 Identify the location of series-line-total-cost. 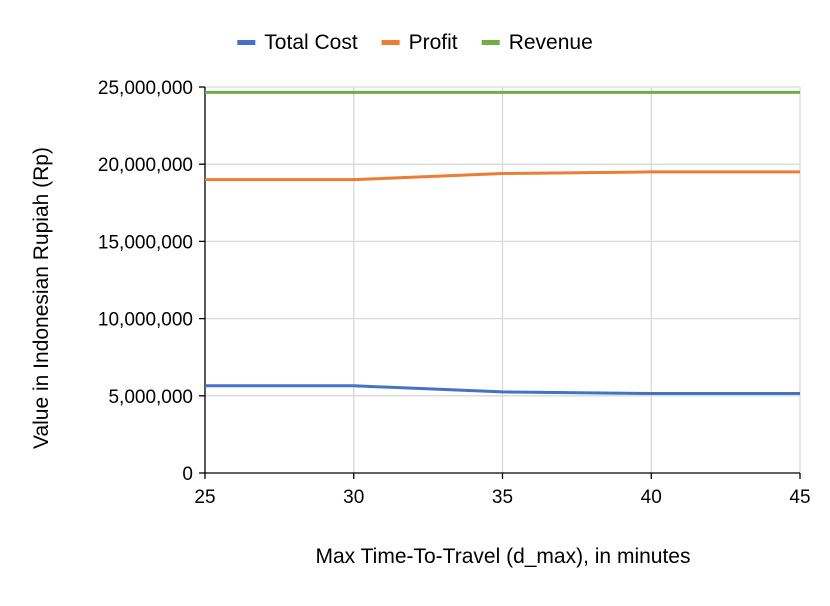
(502, 389).